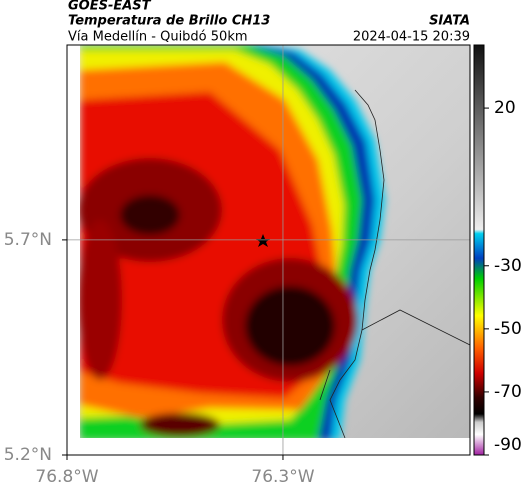 The image size is (526, 491). Describe the element at coordinates (508, 266) in the screenshot. I see `colorbar-tick-label: -30` at that location.